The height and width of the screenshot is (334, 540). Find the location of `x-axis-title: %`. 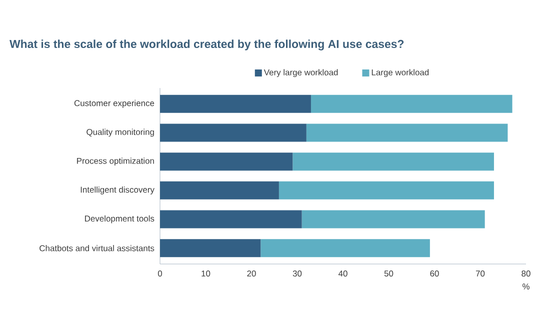

x-axis-title: % is located at coordinates (526, 287).